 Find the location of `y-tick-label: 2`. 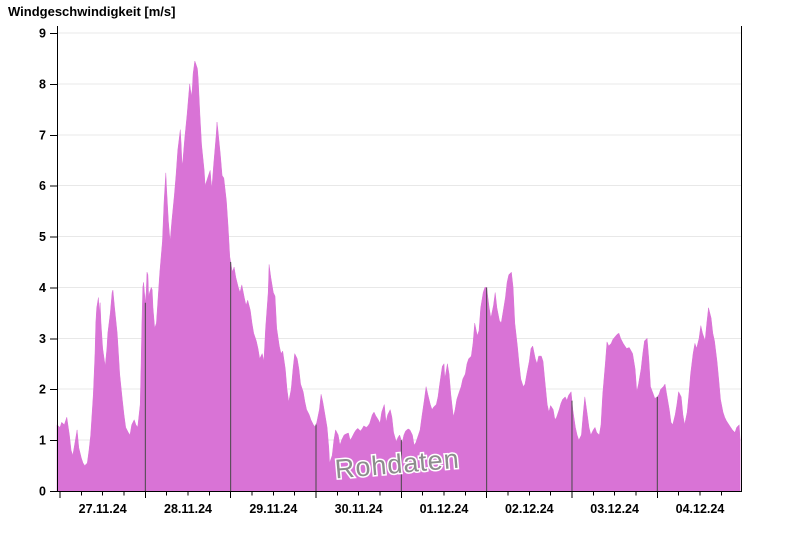

y-tick-label: 2 is located at coordinates (42, 390).